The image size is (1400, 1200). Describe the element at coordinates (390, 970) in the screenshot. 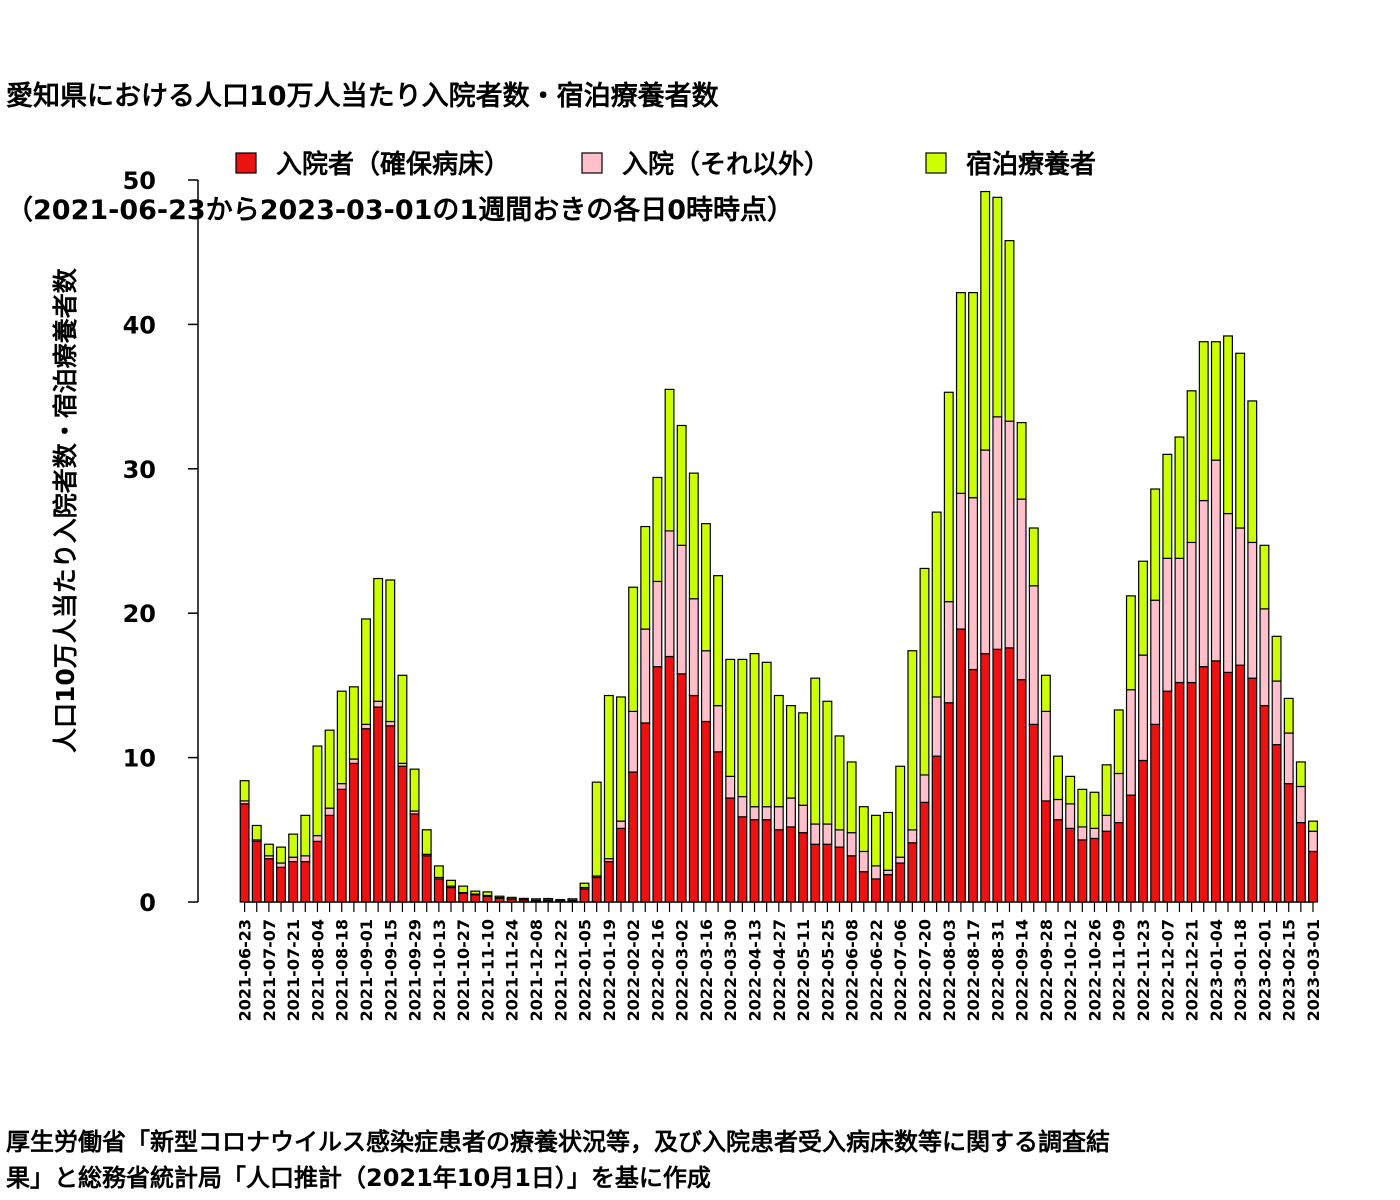

I see `x-tick-label: 2021-09-15` at that location.